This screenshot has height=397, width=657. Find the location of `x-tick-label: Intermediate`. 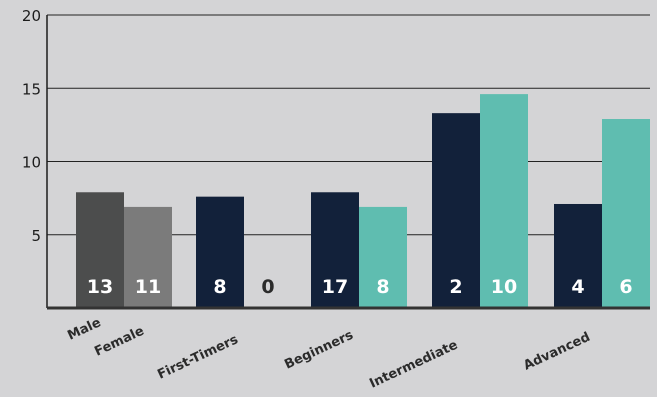

x-tick-label: Intermediate is located at coordinates (413, 365).